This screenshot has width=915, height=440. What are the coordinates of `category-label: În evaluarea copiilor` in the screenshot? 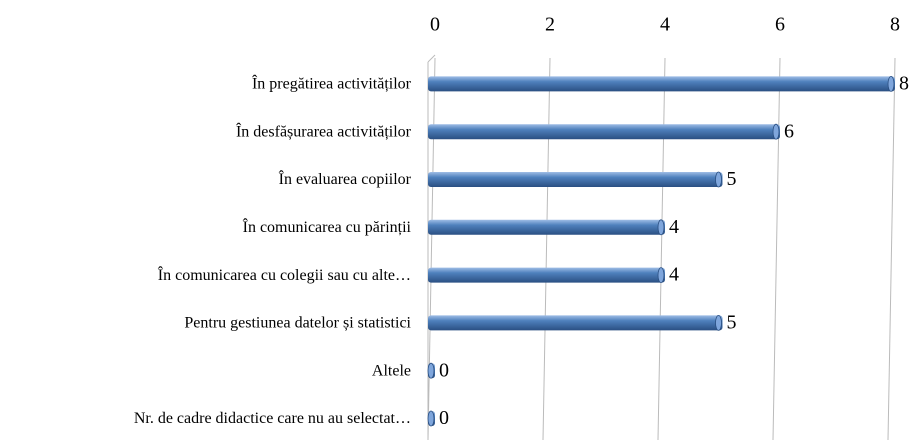 It's located at (345, 178).